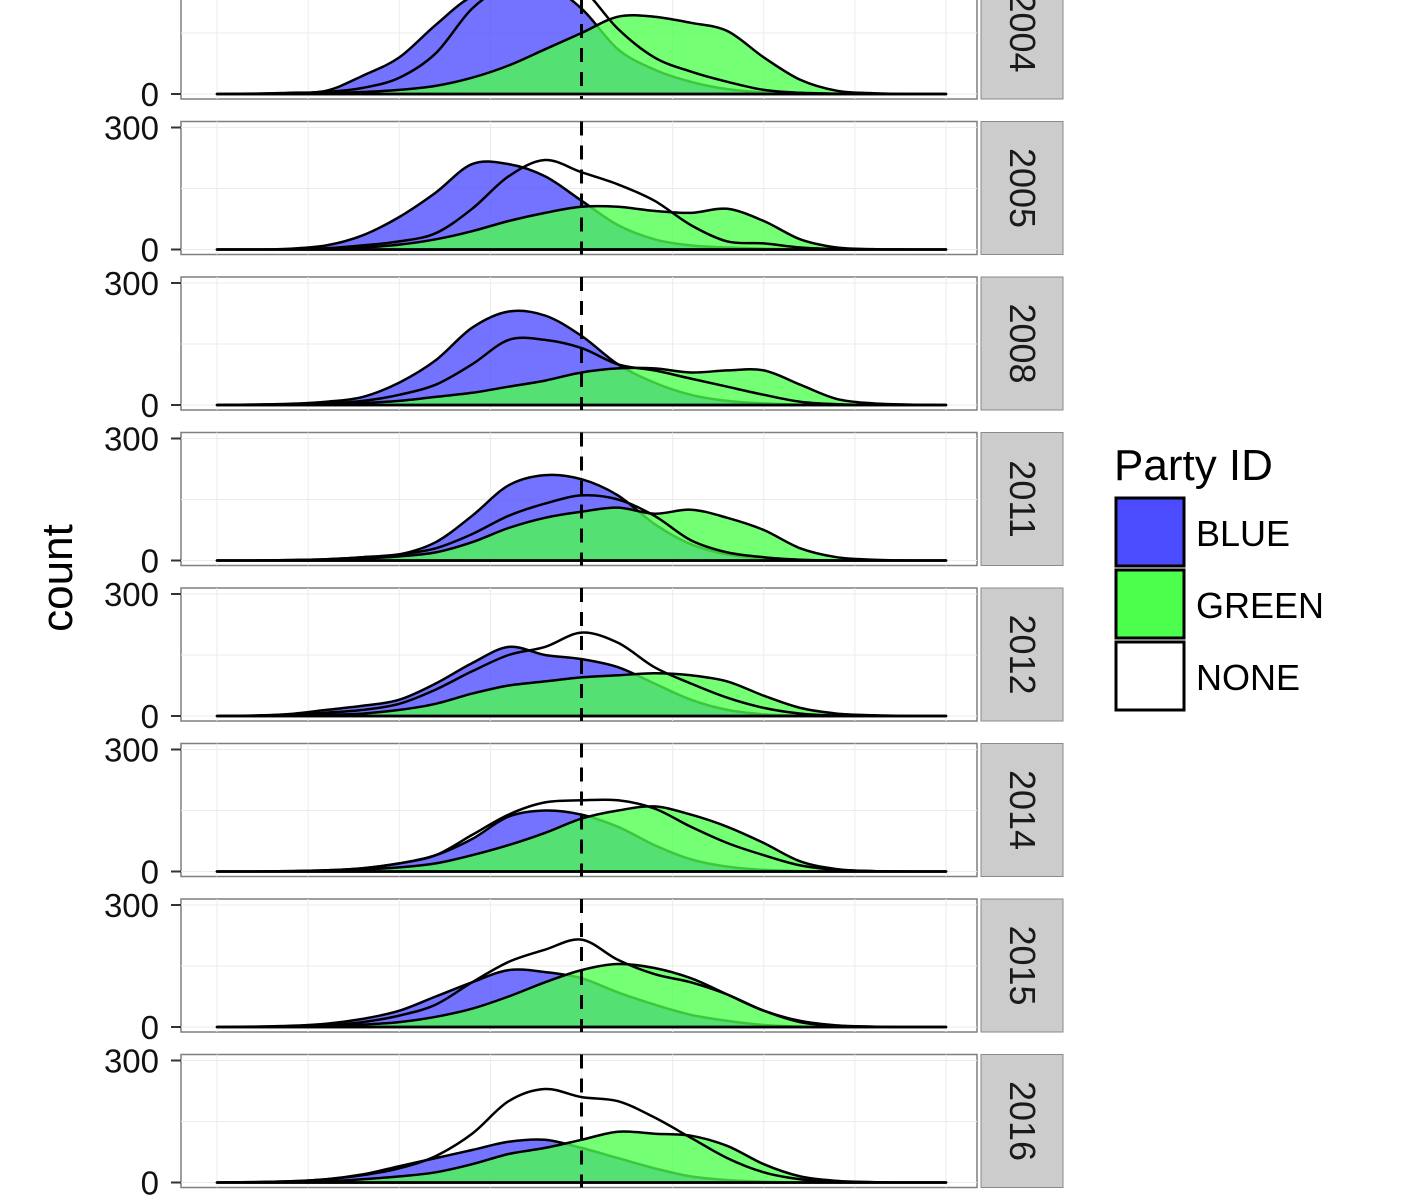 This screenshot has width=1417, height=1200. I want to click on facet-strip-label: 2004, so click(1022, 36).